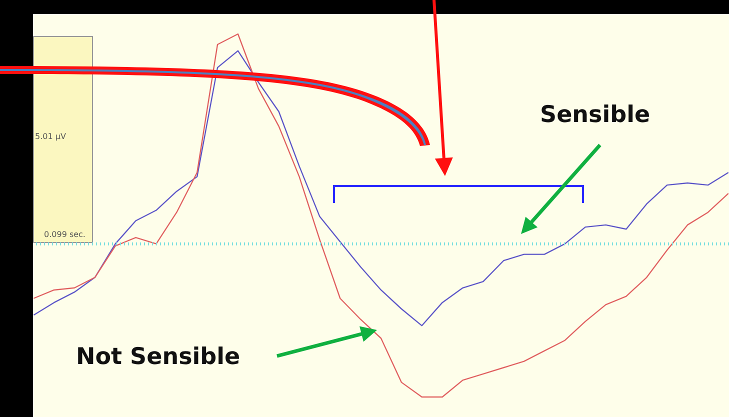  What do you see at coordinates (158, 357) in the screenshot?
I see `annotation: Not Sensible` at bounding box center [158, 357].